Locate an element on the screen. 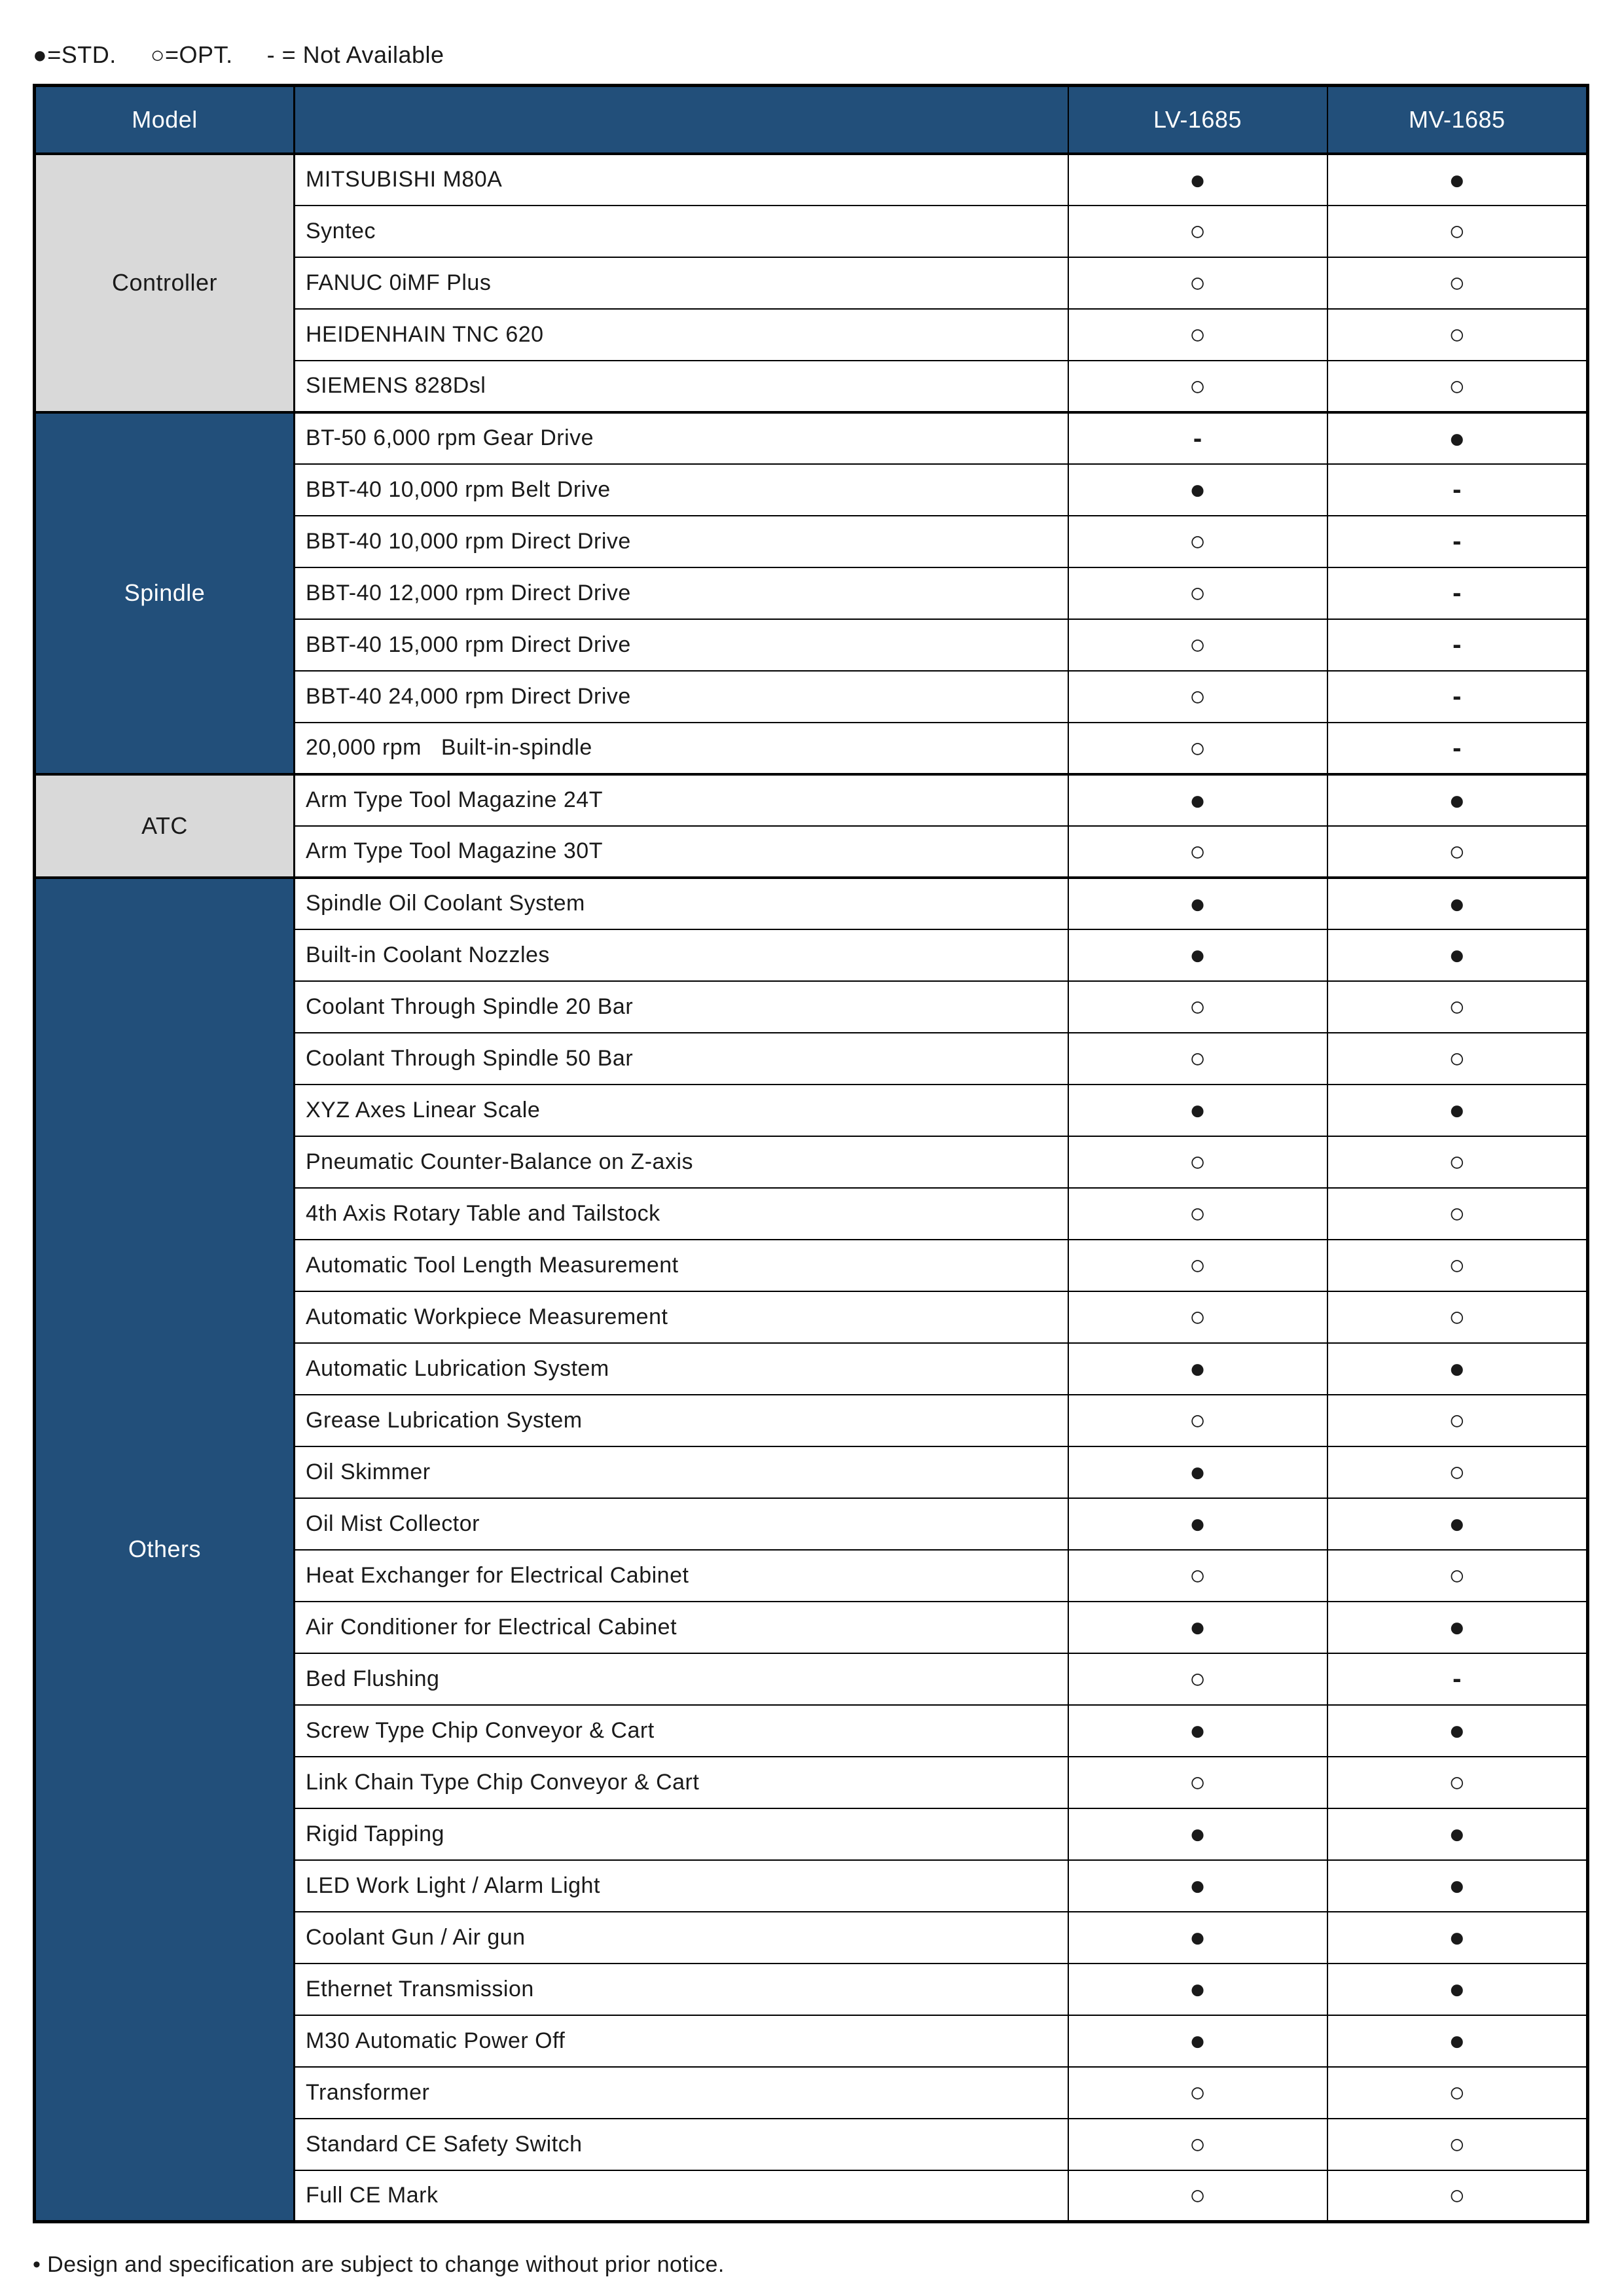 The image size is (1624, 2296). feature-cell: BBT-40 24,000 rpm Direct Drive is located at coordinates (681, 696).